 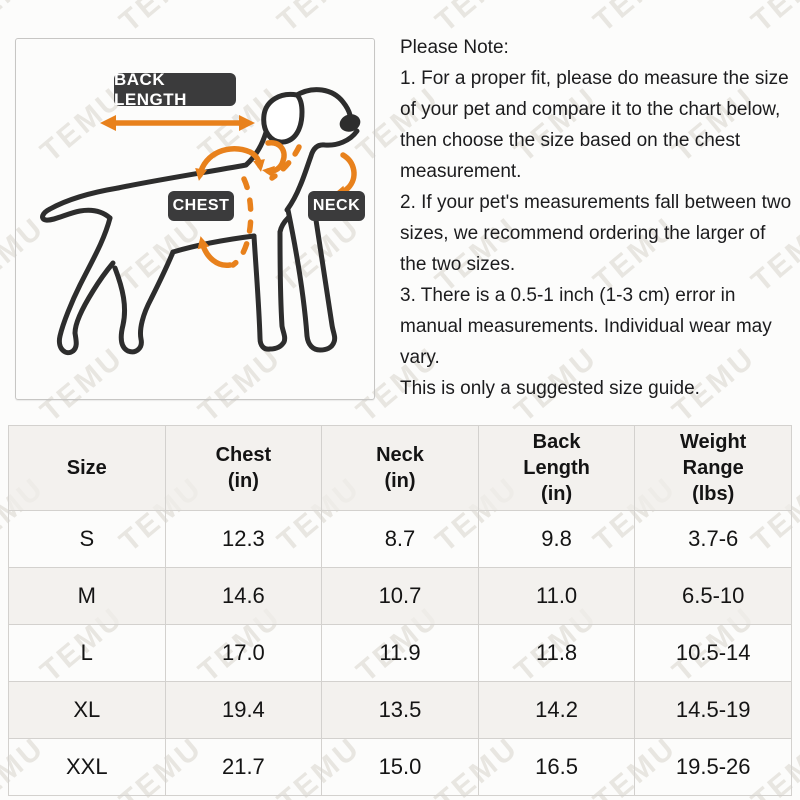 I want to click on size-row-s: S 12.3 8.7 9.8 3.7-6, so click(x=400, y=539).